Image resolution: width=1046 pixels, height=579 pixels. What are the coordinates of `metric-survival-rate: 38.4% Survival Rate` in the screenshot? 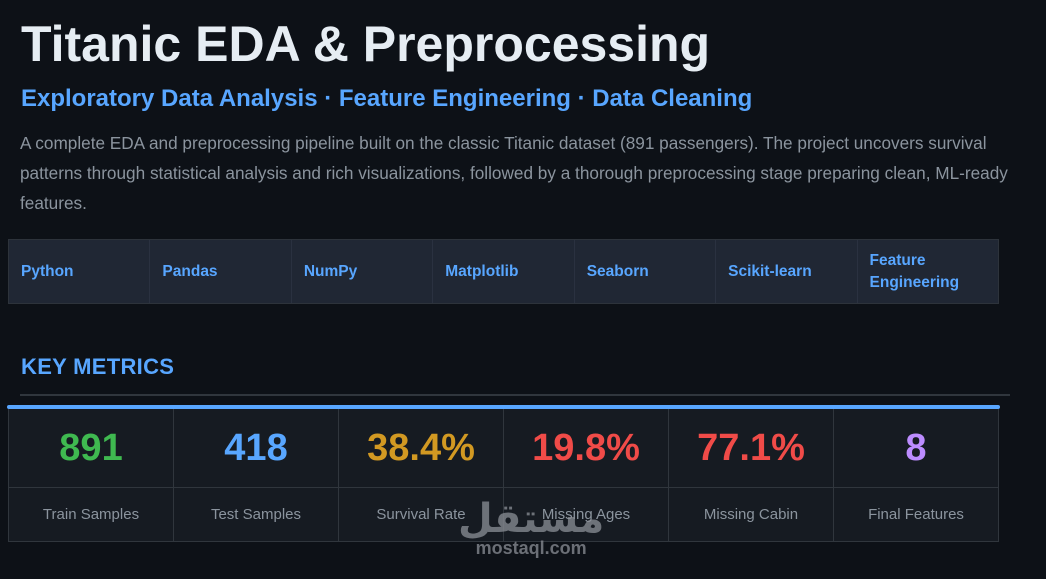 It's located at (421, 475).